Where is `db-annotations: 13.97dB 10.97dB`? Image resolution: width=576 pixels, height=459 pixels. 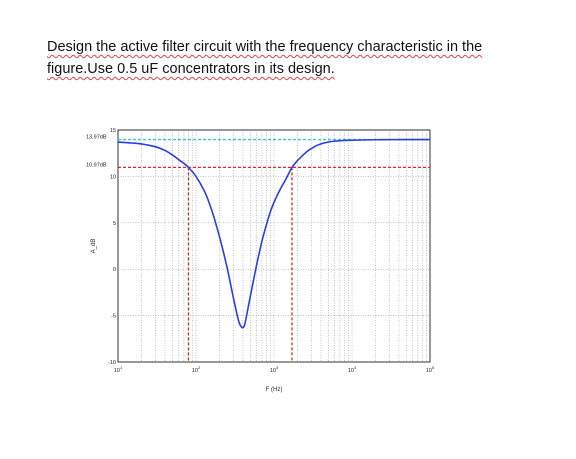 db-annotations: 13.97dB 10.97dB is located at coordinates (96, 152).